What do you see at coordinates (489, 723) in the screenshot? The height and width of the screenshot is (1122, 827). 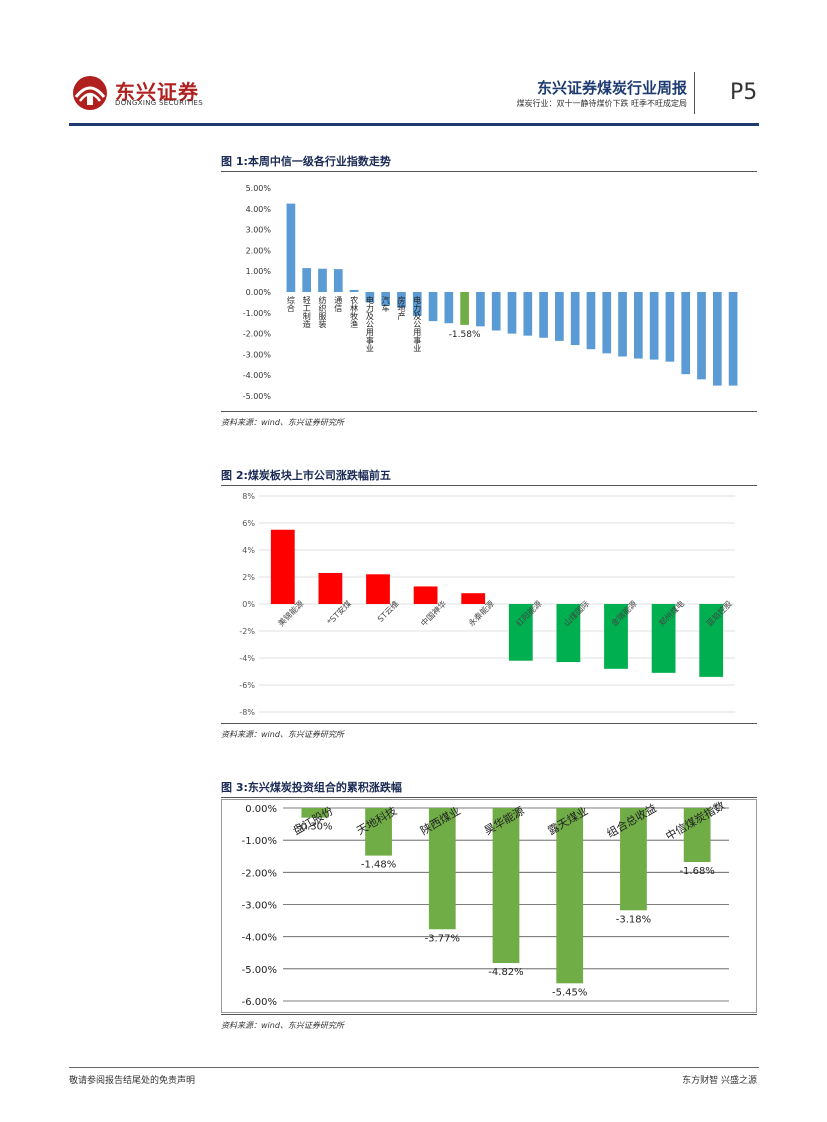 I see `figure-2-bottom-rule` at bounding box center [489, 723].